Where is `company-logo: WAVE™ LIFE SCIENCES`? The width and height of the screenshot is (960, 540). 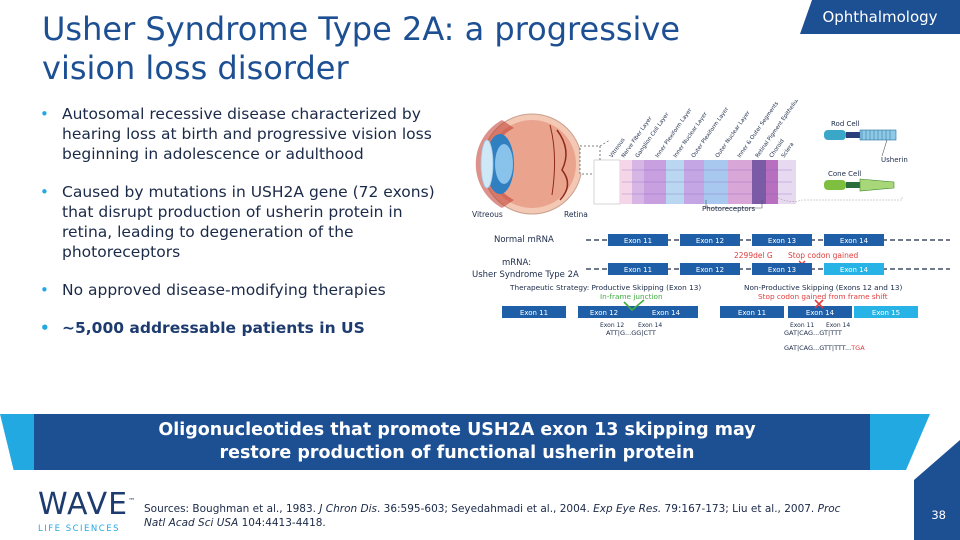 company-logo: WAVE™ LIFE SCIENCES is located at coordinates (87, 510).